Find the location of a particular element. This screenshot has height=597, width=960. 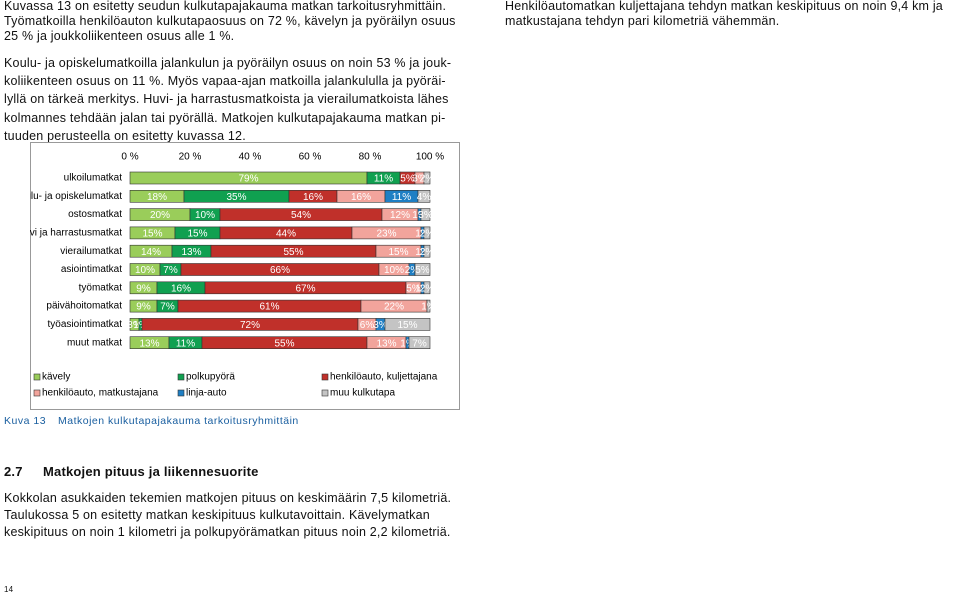

caption-number: Kuva 13 is located at coordinates (25, 421).